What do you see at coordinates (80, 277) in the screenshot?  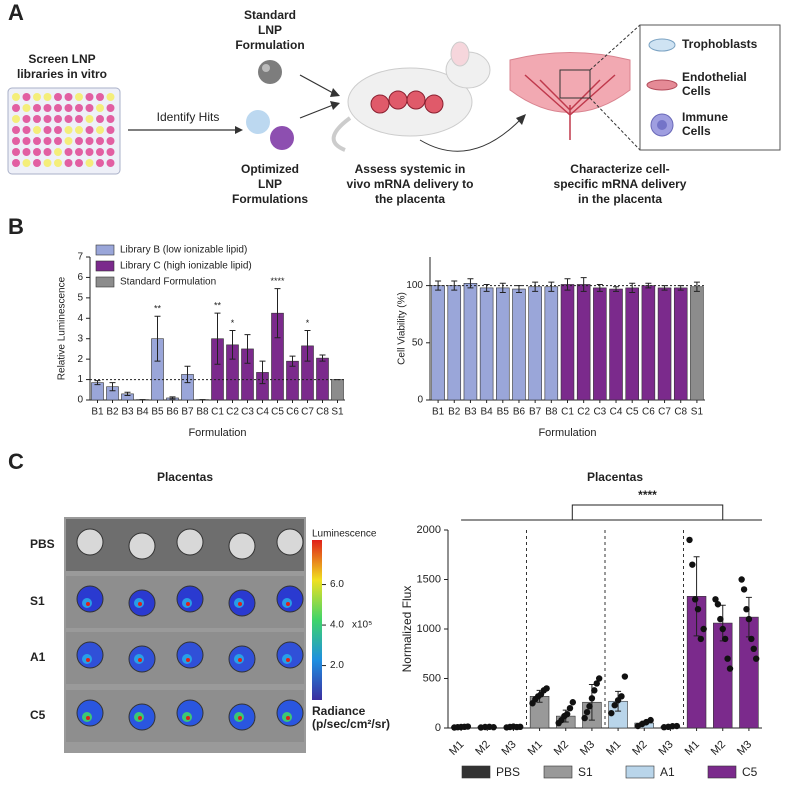 I see `y-tick-label: 6` at bounding box center [80, 277].